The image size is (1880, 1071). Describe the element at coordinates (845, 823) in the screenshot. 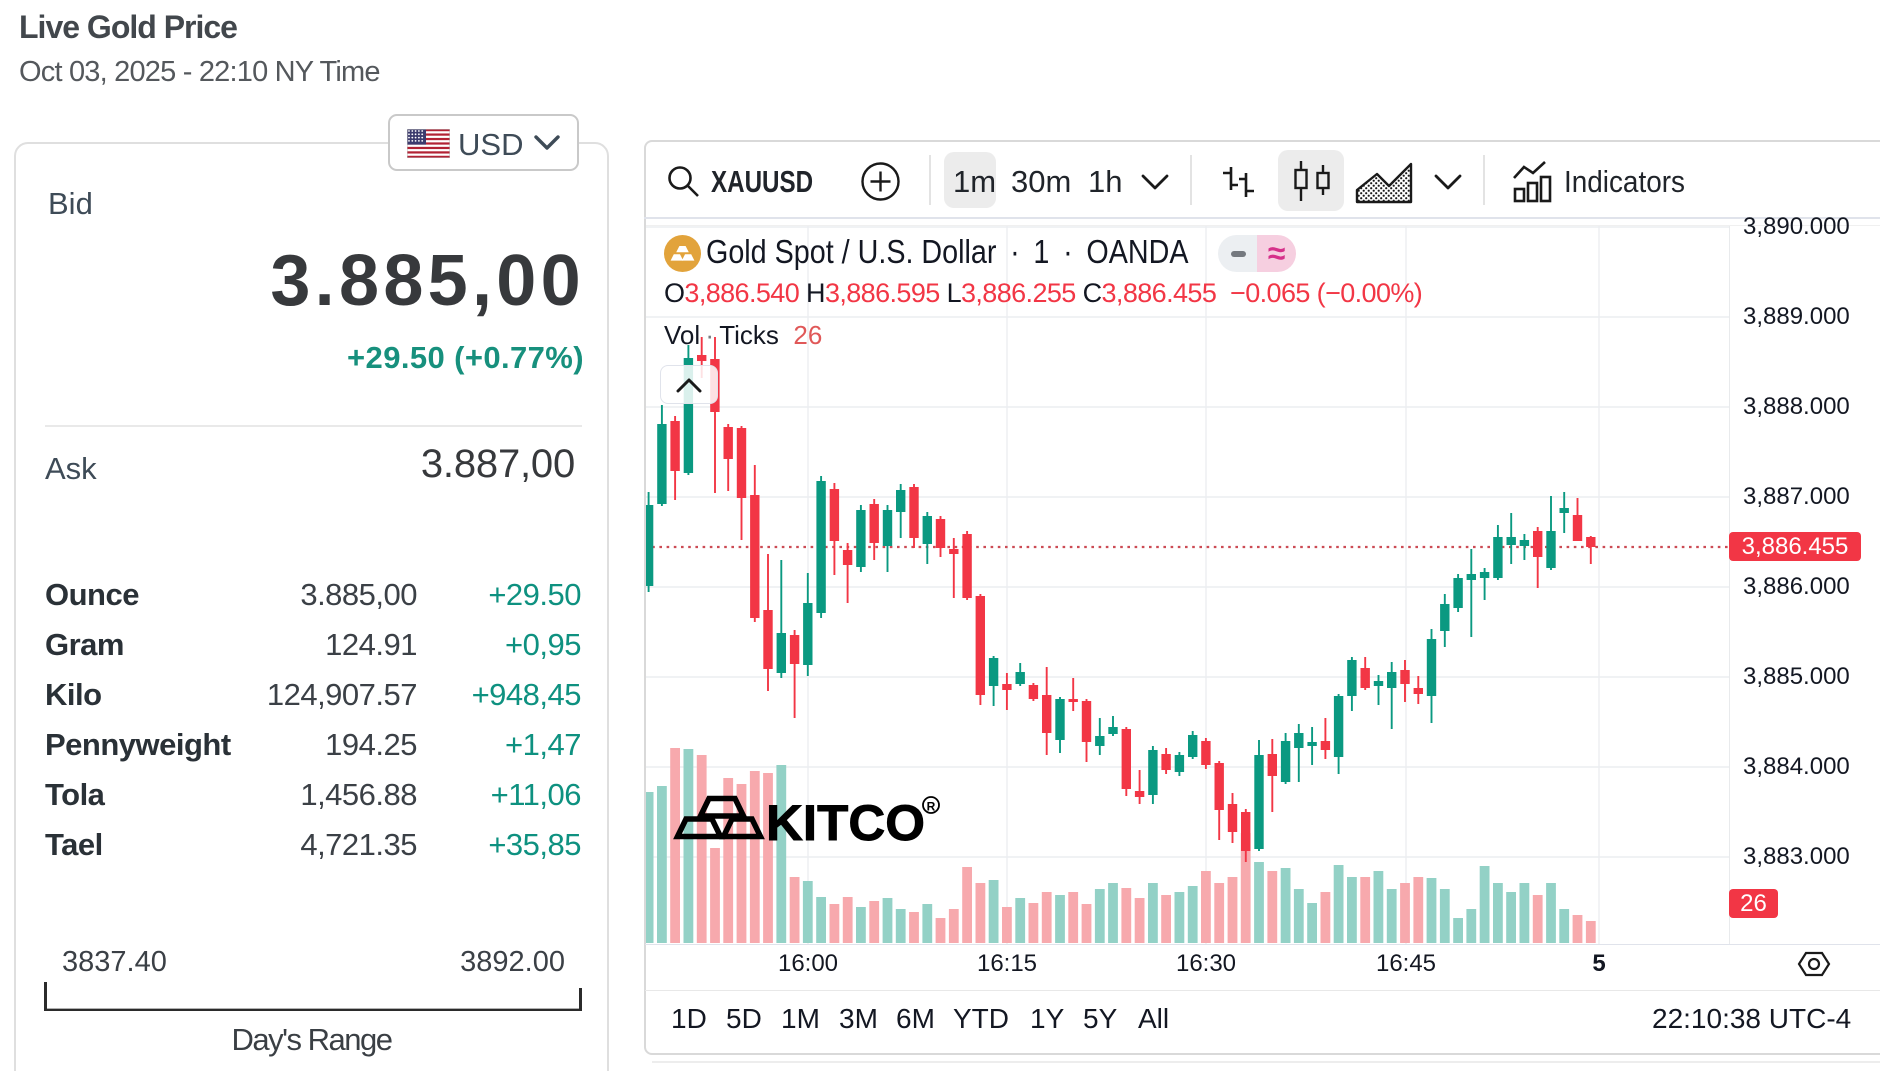

I see `svg-text: KITCO` at that location.